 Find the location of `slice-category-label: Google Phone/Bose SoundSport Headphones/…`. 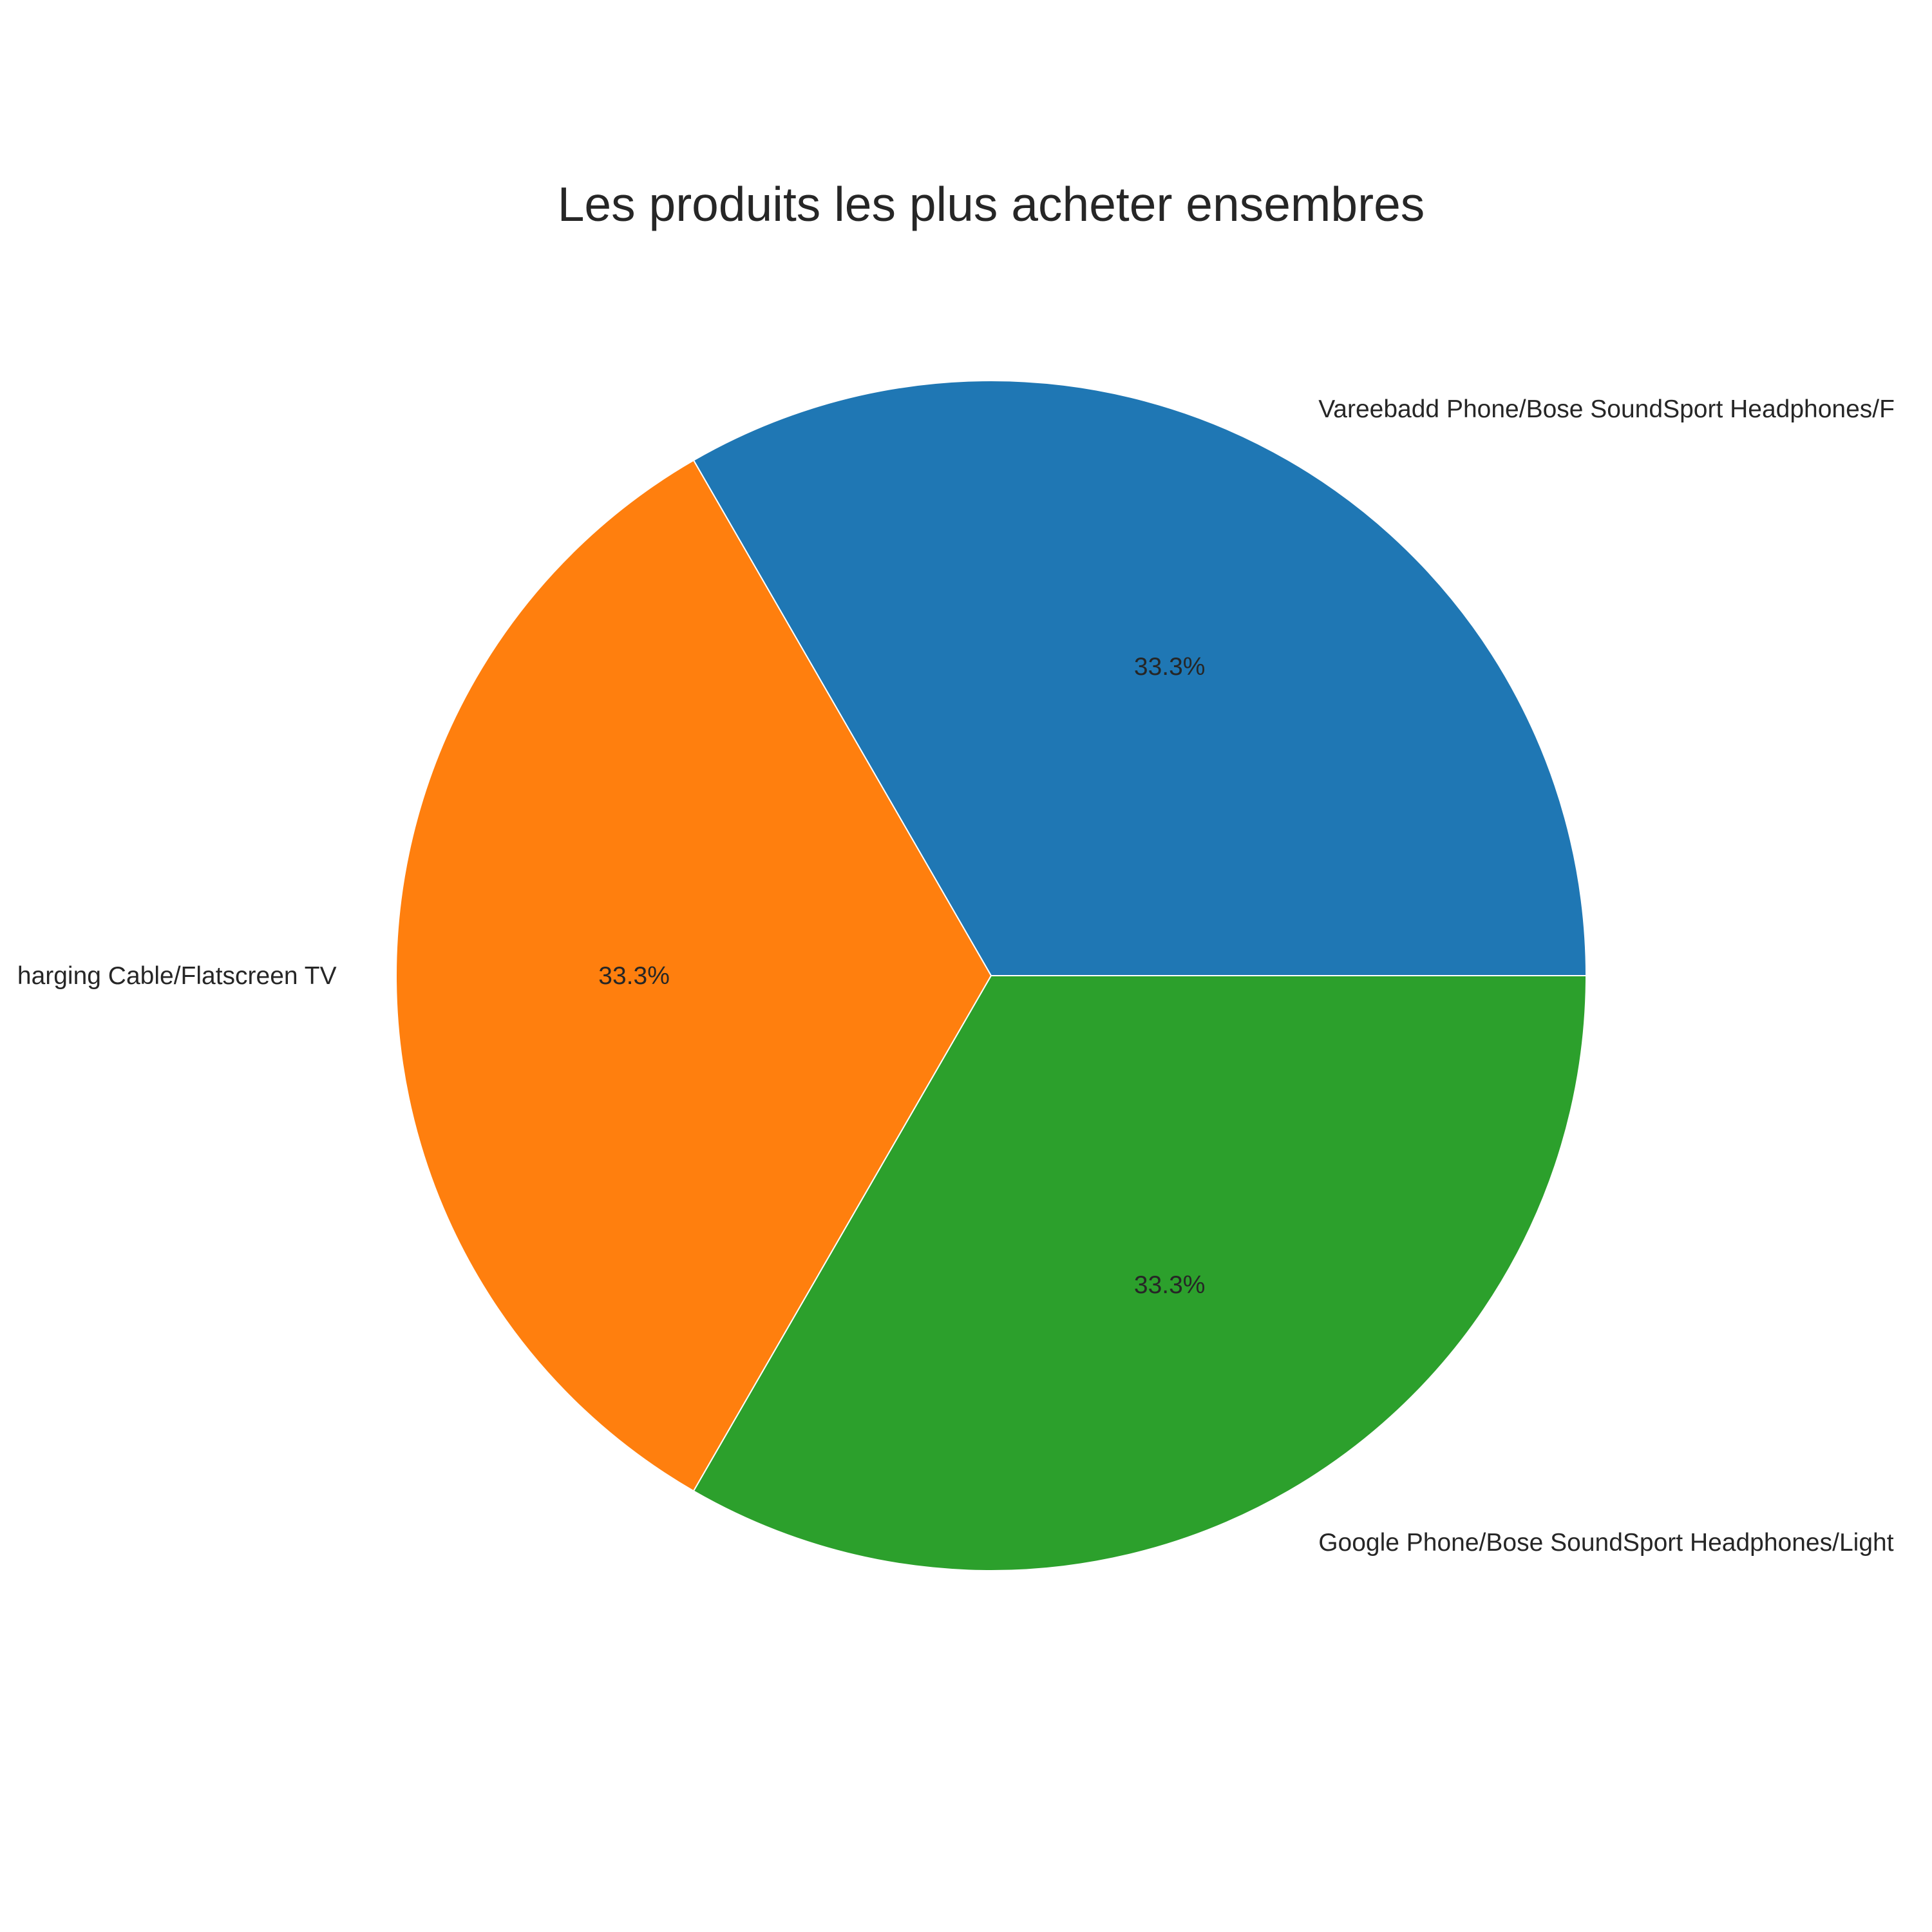

slice-category-label: Google Phone/Bose SoundSport Headphones/… is located at coordinates (1606, 1543).